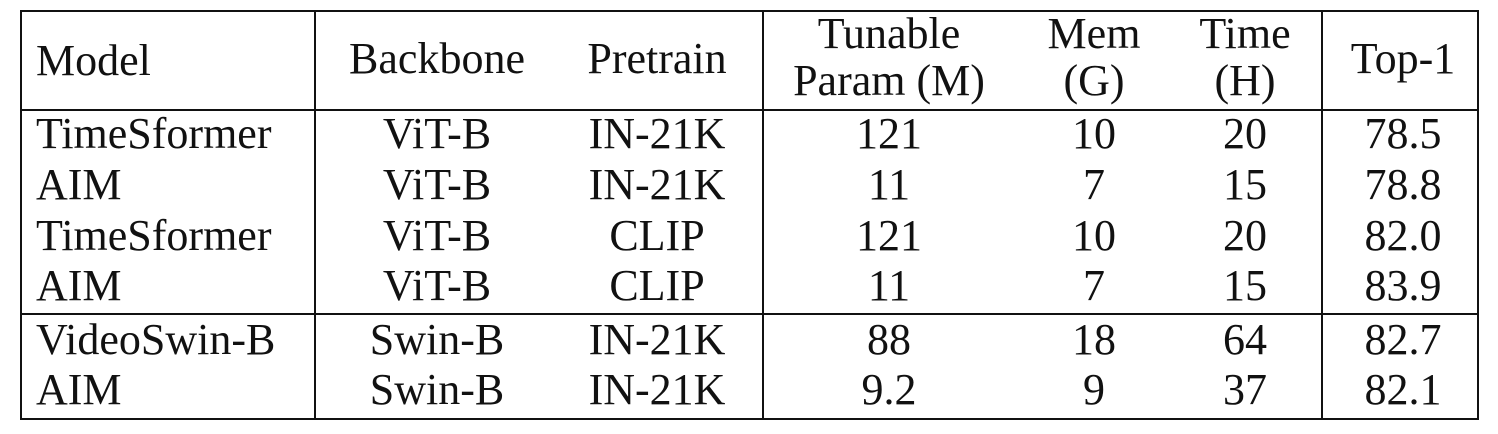 The height and width of the screenshot is (434, 1498). Describe the element at coordinates (1478, 215) in the screenshot. I see `table-right-border` at that location.